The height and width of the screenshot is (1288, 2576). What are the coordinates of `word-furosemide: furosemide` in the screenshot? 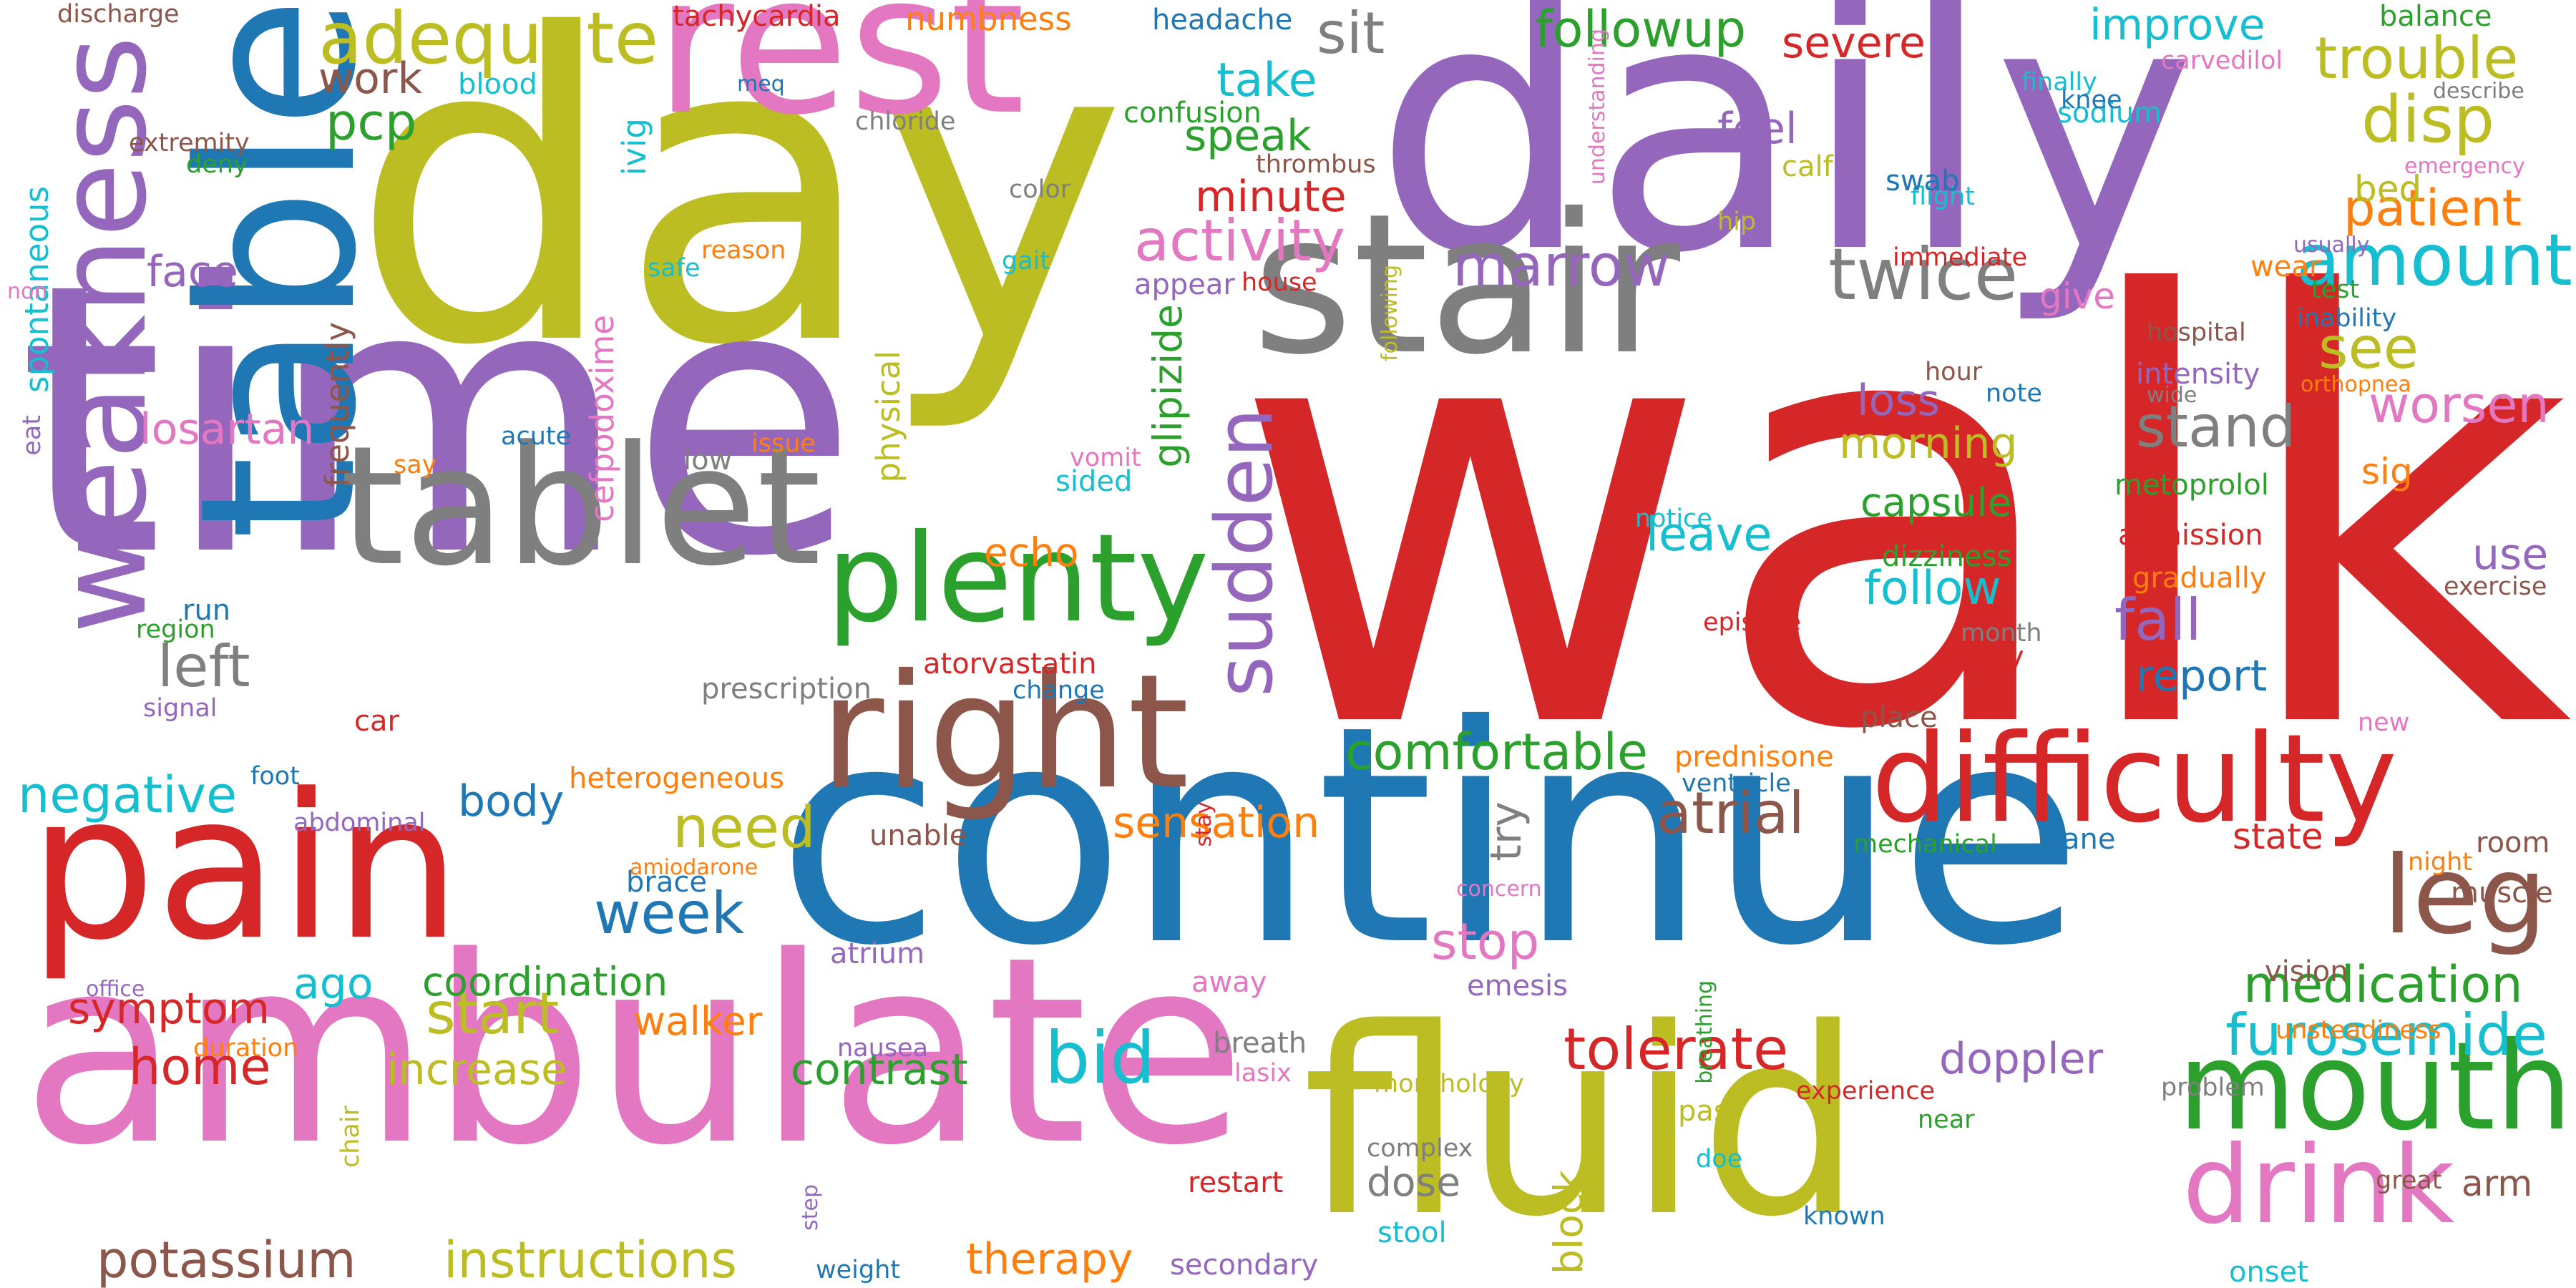 It's located at (2386, 1035).